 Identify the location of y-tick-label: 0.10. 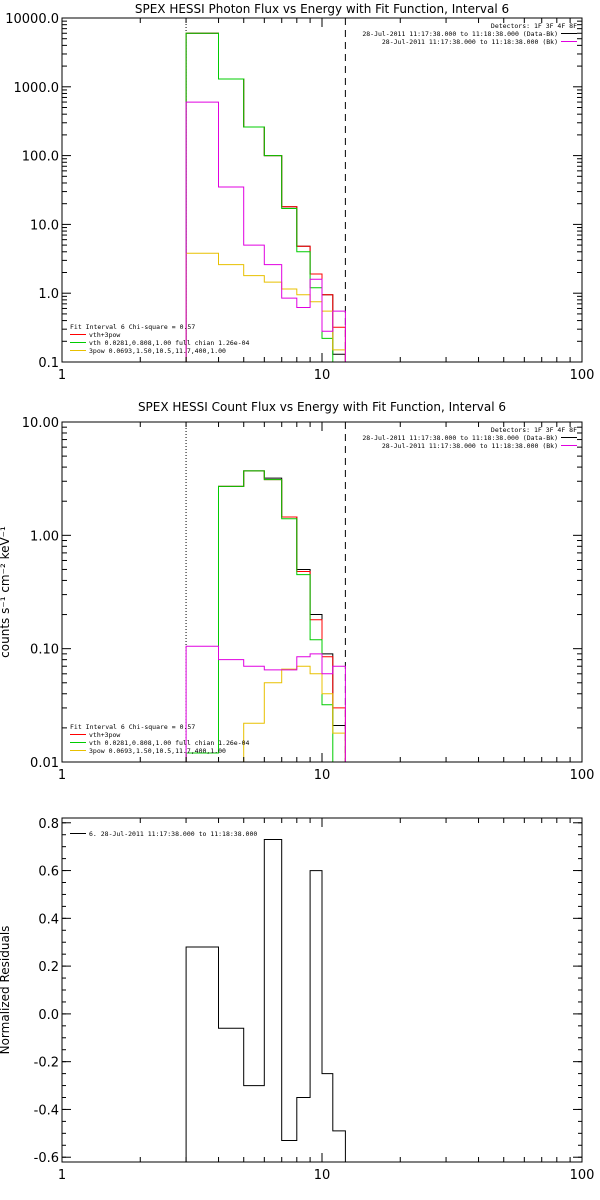
(44, 650).